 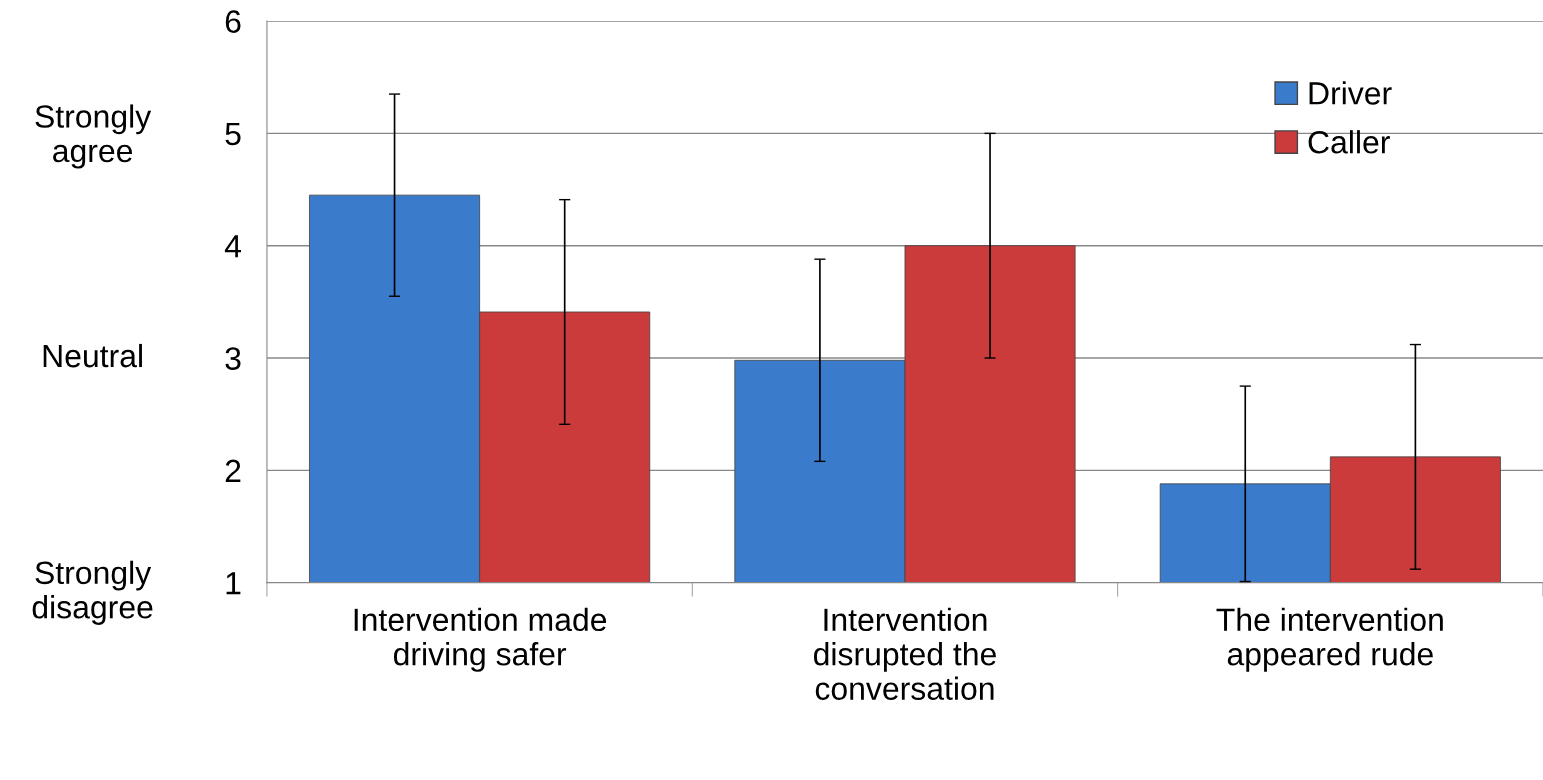 What do you see at coordinates (92, 355) in the screenshot?
I see `text: Neutral` at bounding box center [92, 355].